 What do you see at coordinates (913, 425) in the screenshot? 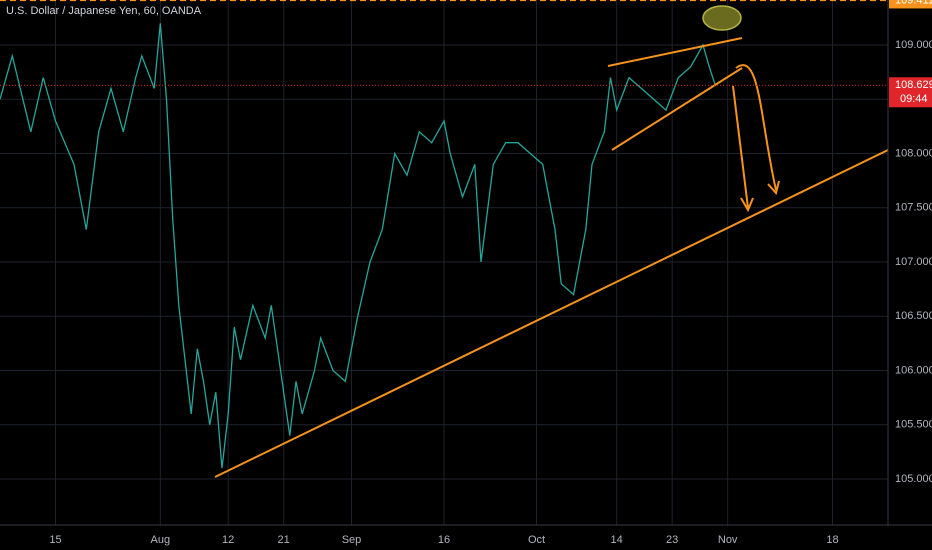
I see `y-tick-label: 105.500` at bounding box center [913, 425].